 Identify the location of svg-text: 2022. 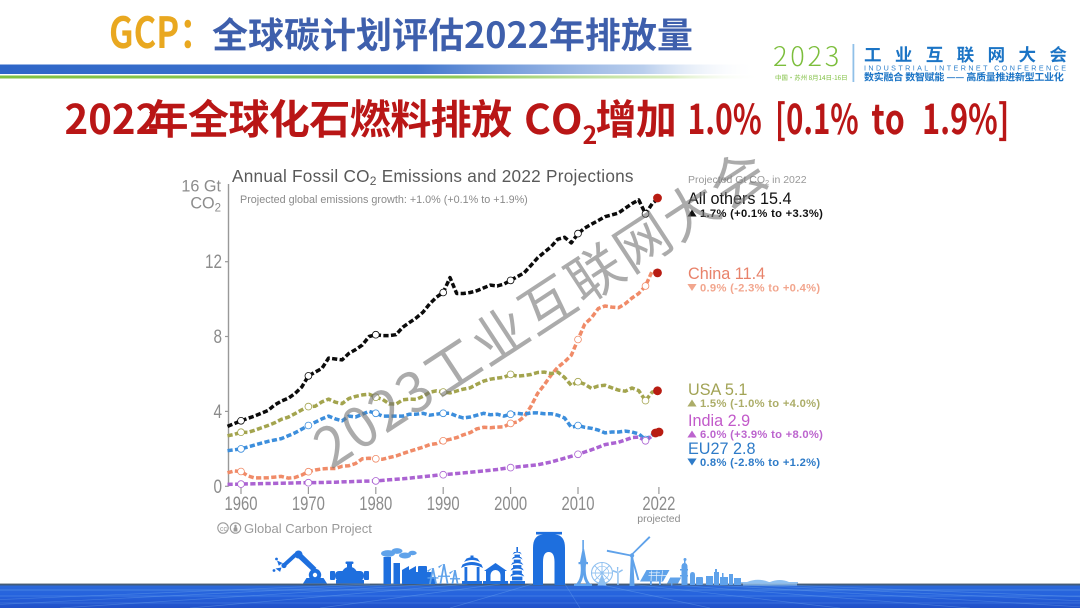
(658, 504).